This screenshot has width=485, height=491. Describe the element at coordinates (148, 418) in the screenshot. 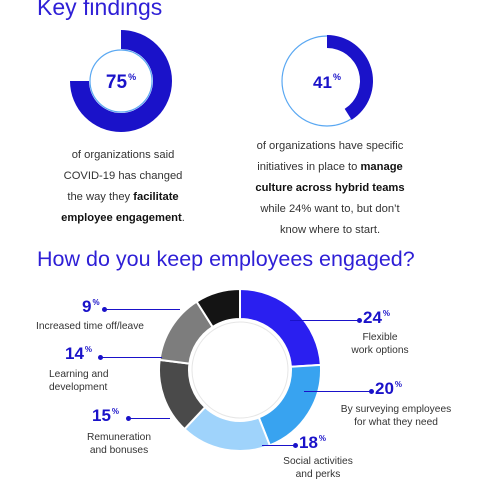

I see `leader-line-remuneration` at that location.